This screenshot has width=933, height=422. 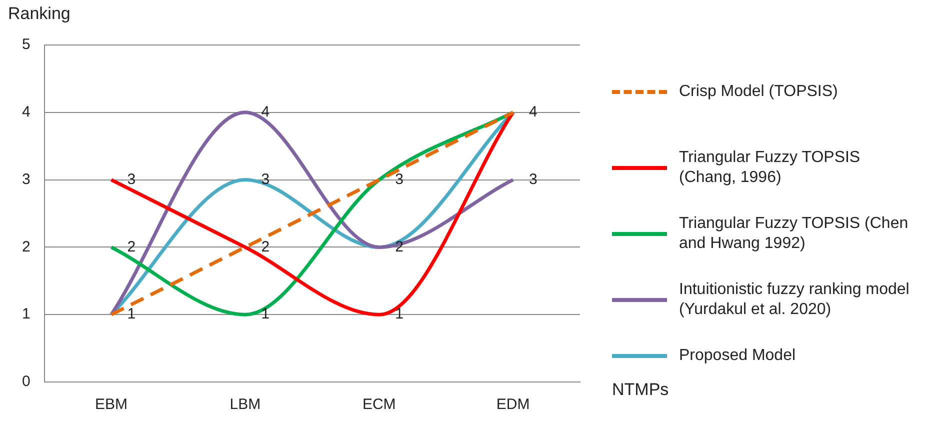 What do you see at coordinates (794, 300) in the screenshot?
I see `legend-label: Intuitionistic fuzzy ranking model (Yurdakul et al. 2020)` at bounding box center [794, 300].